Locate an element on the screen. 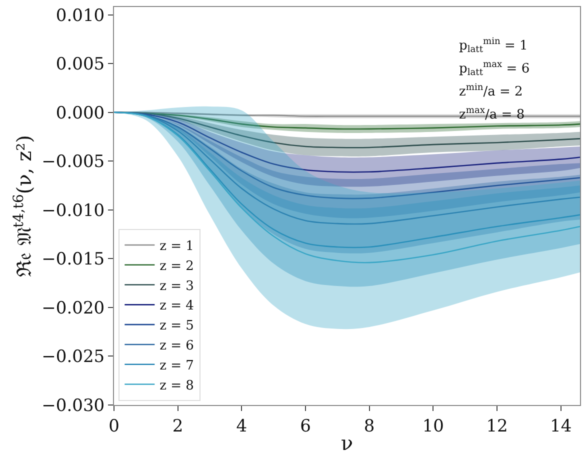 The width and height of the screenshot is (582, 455). x-axis-title: ν is located at coordinates (347, 442).